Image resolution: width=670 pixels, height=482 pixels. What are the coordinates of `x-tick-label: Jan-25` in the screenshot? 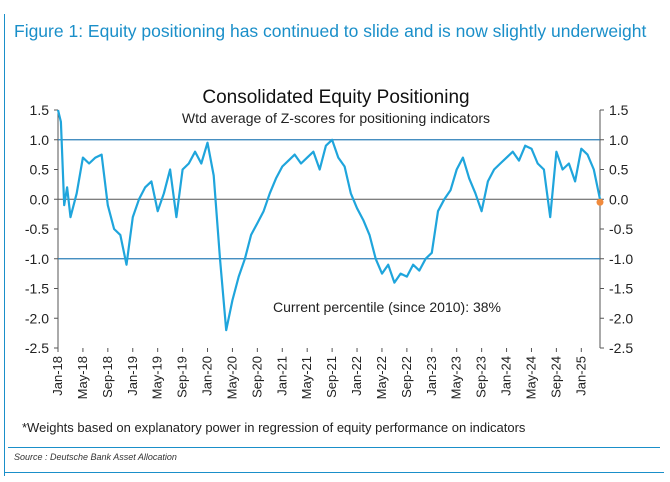 It's located at (580, 376).